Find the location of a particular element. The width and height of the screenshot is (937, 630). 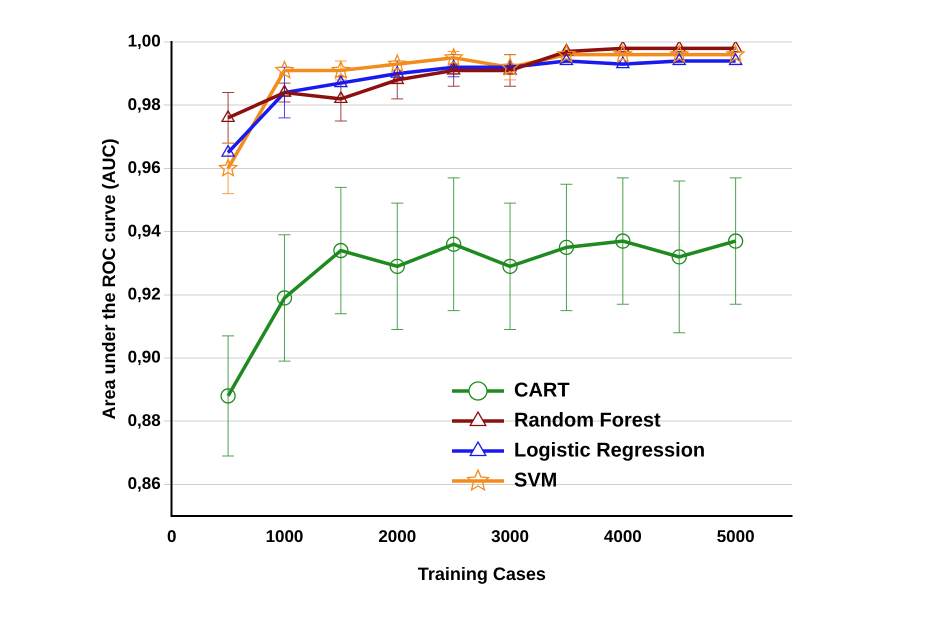

x-tick-label: 4000 is located at coordinates (623, 536).